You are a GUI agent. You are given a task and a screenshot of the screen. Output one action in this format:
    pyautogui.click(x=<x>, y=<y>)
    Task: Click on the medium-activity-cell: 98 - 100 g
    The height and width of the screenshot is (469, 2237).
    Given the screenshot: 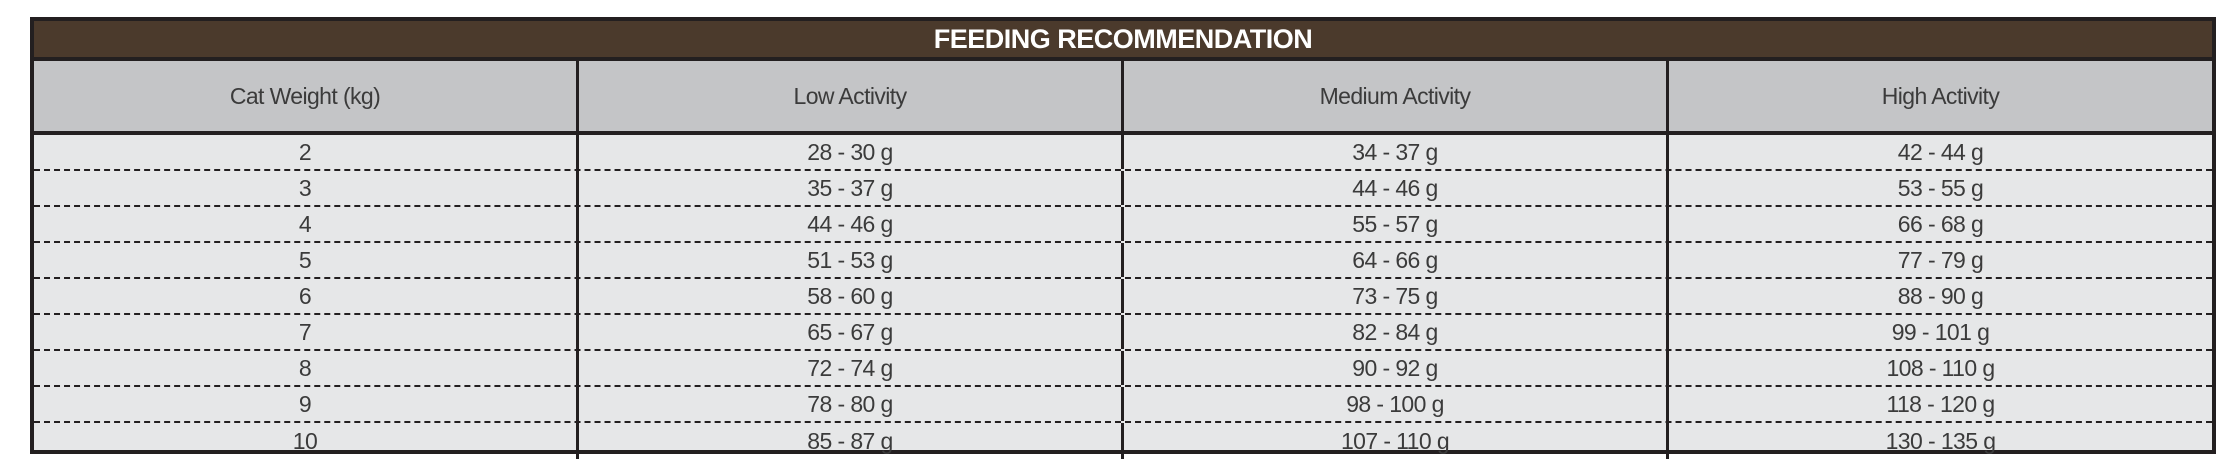 What is the action you would take?
    pyautogui.click(x=1396, y=404)
    